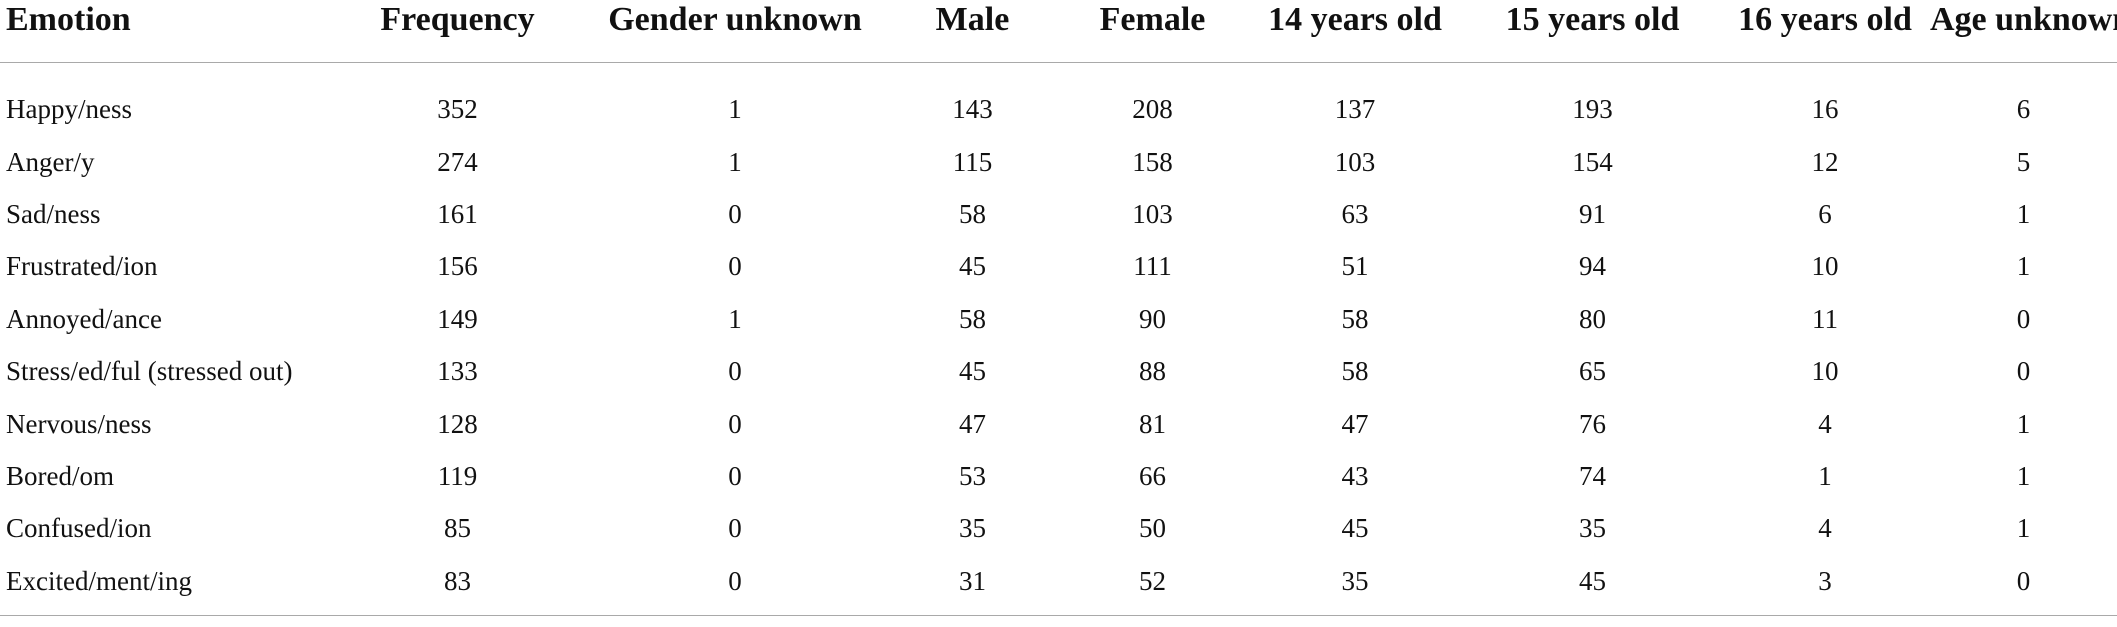 Image resolution: width=2117 pixels, height=627 pixels. What do you see at coordinates (457, 580) in the screenshot?
I see `cell-frequency: 83` at bounding box center [457, 580].